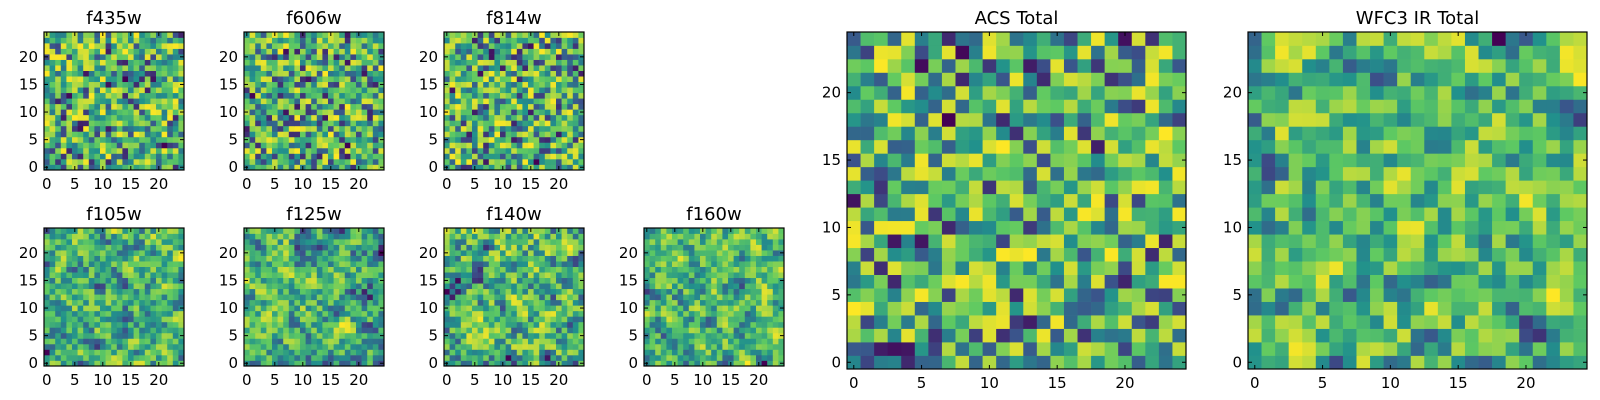 This screenshot has width=1600, height=400. What do you see at coordinates (647, 380) in the screenshot?
I see `x-tick-label: 0` at bounding box center [647, 380].